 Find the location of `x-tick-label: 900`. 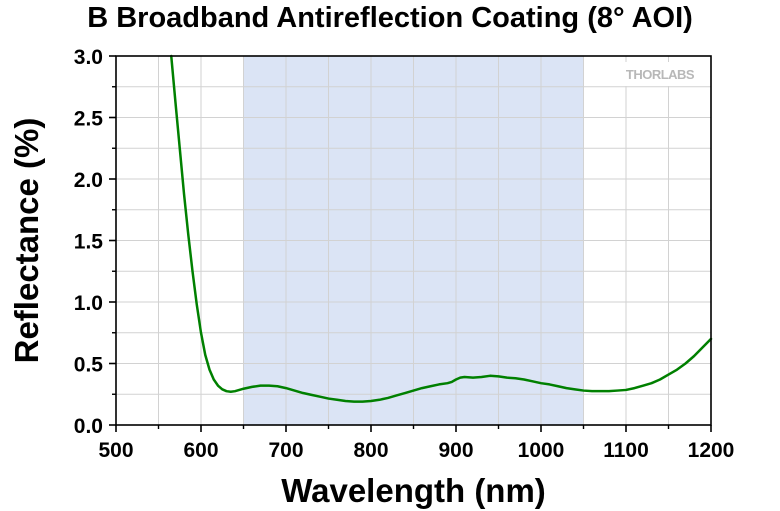

x-tick-label: 900 is located at coordinates (455, 450).